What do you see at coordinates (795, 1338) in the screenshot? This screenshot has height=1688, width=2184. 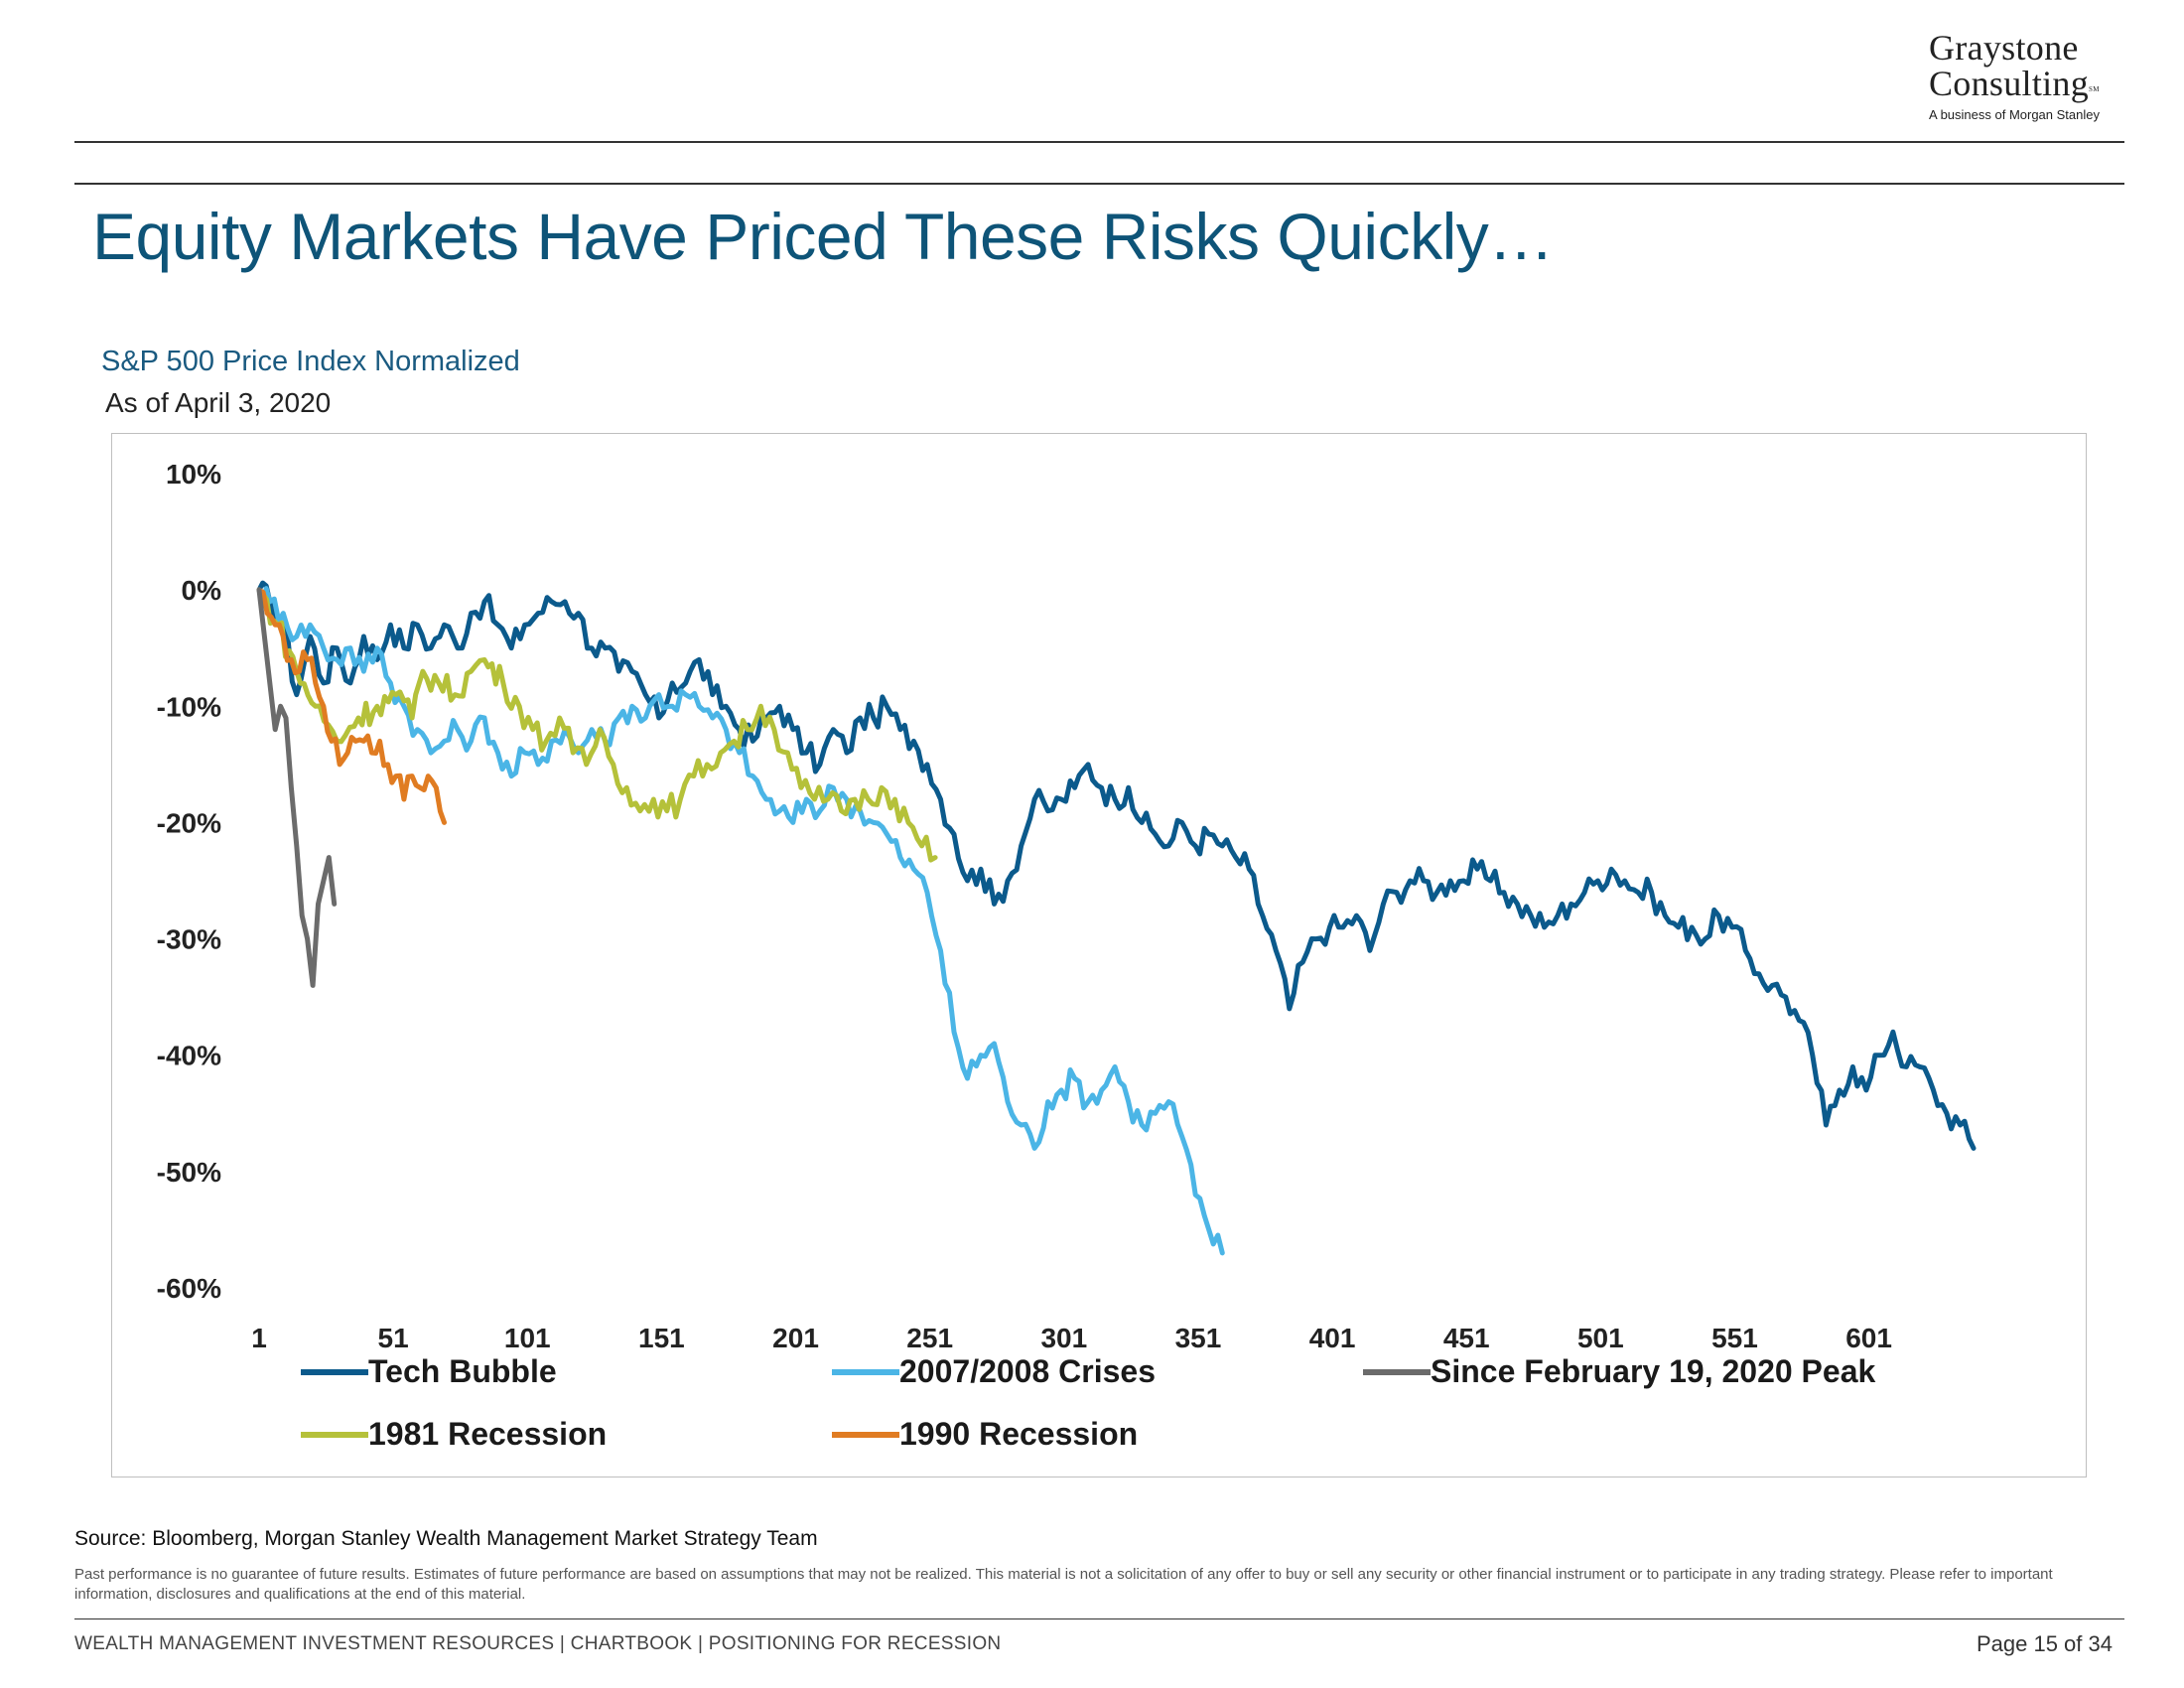 I see `x-tick-label: 201` at bounding box center [795, 1338].